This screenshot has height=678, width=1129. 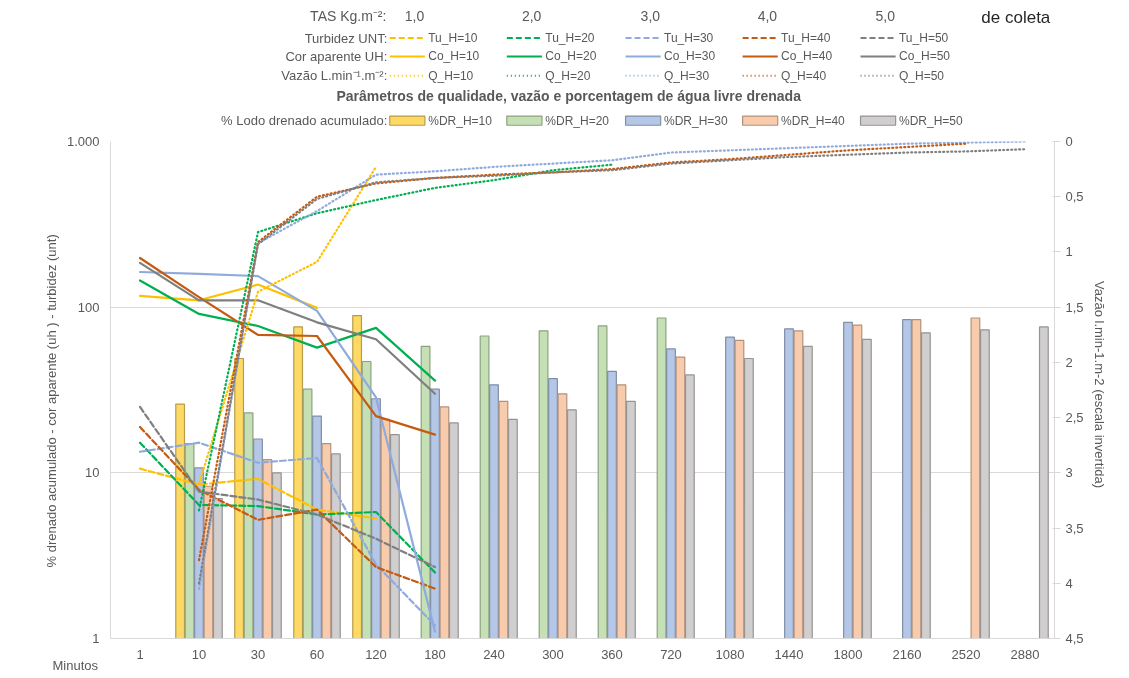 What do you see at coordinates (577, 120) in the screenshot?
I see `legend-label: %DR_H=20` at bounding box center [577, 120].